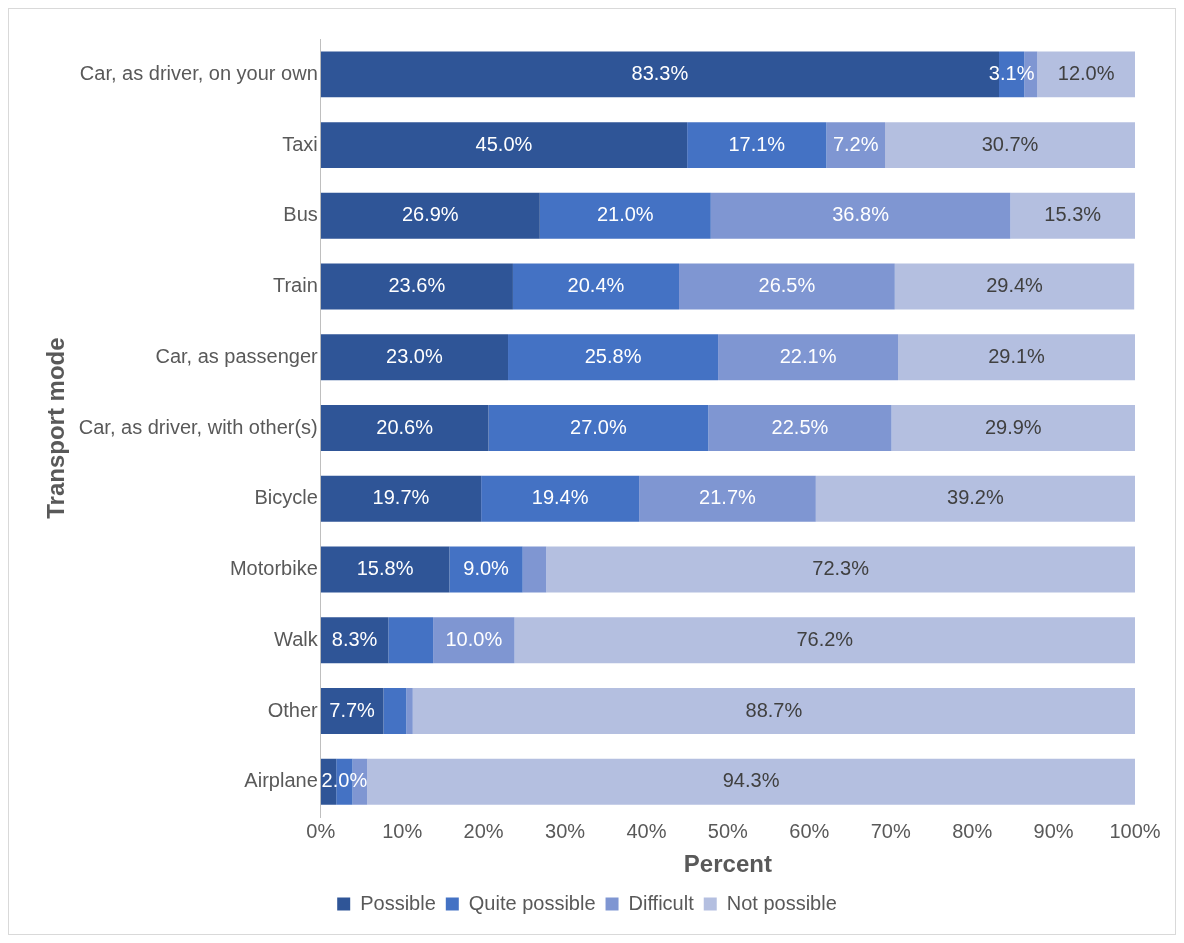 The image size is (1184, 943). What do you see at coordinates (1053, 830) in the screenshot?
I see `x-tick-label: 90%` at bounding box center [1053, 830].